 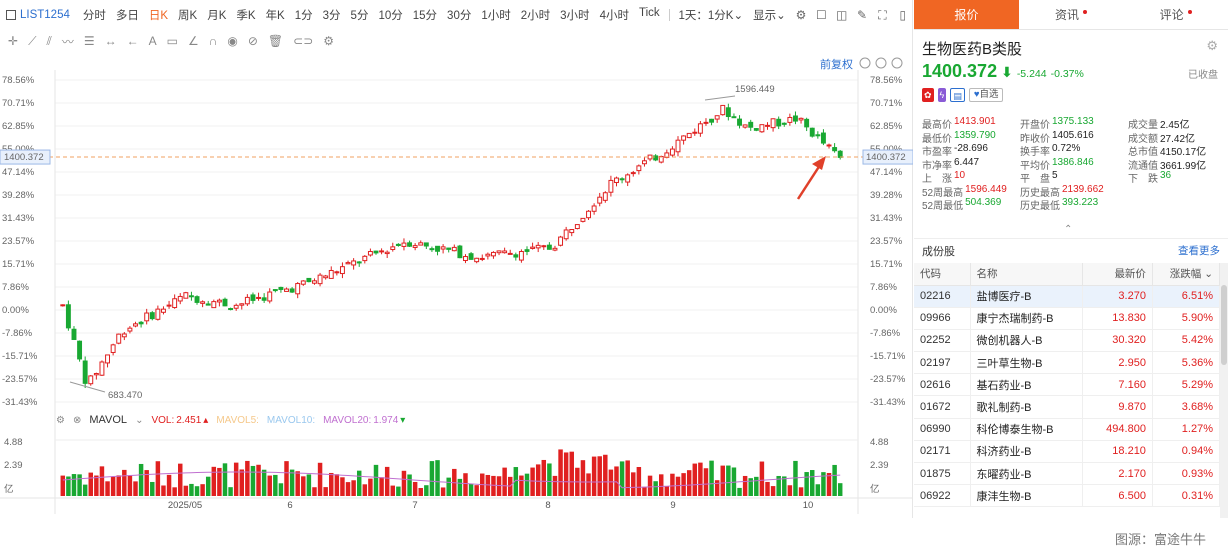 What do you see at coordinates (903, 15) in the screenshot?
I see `panel-toggle-icon: ▯` at bounding box center [903, 15].